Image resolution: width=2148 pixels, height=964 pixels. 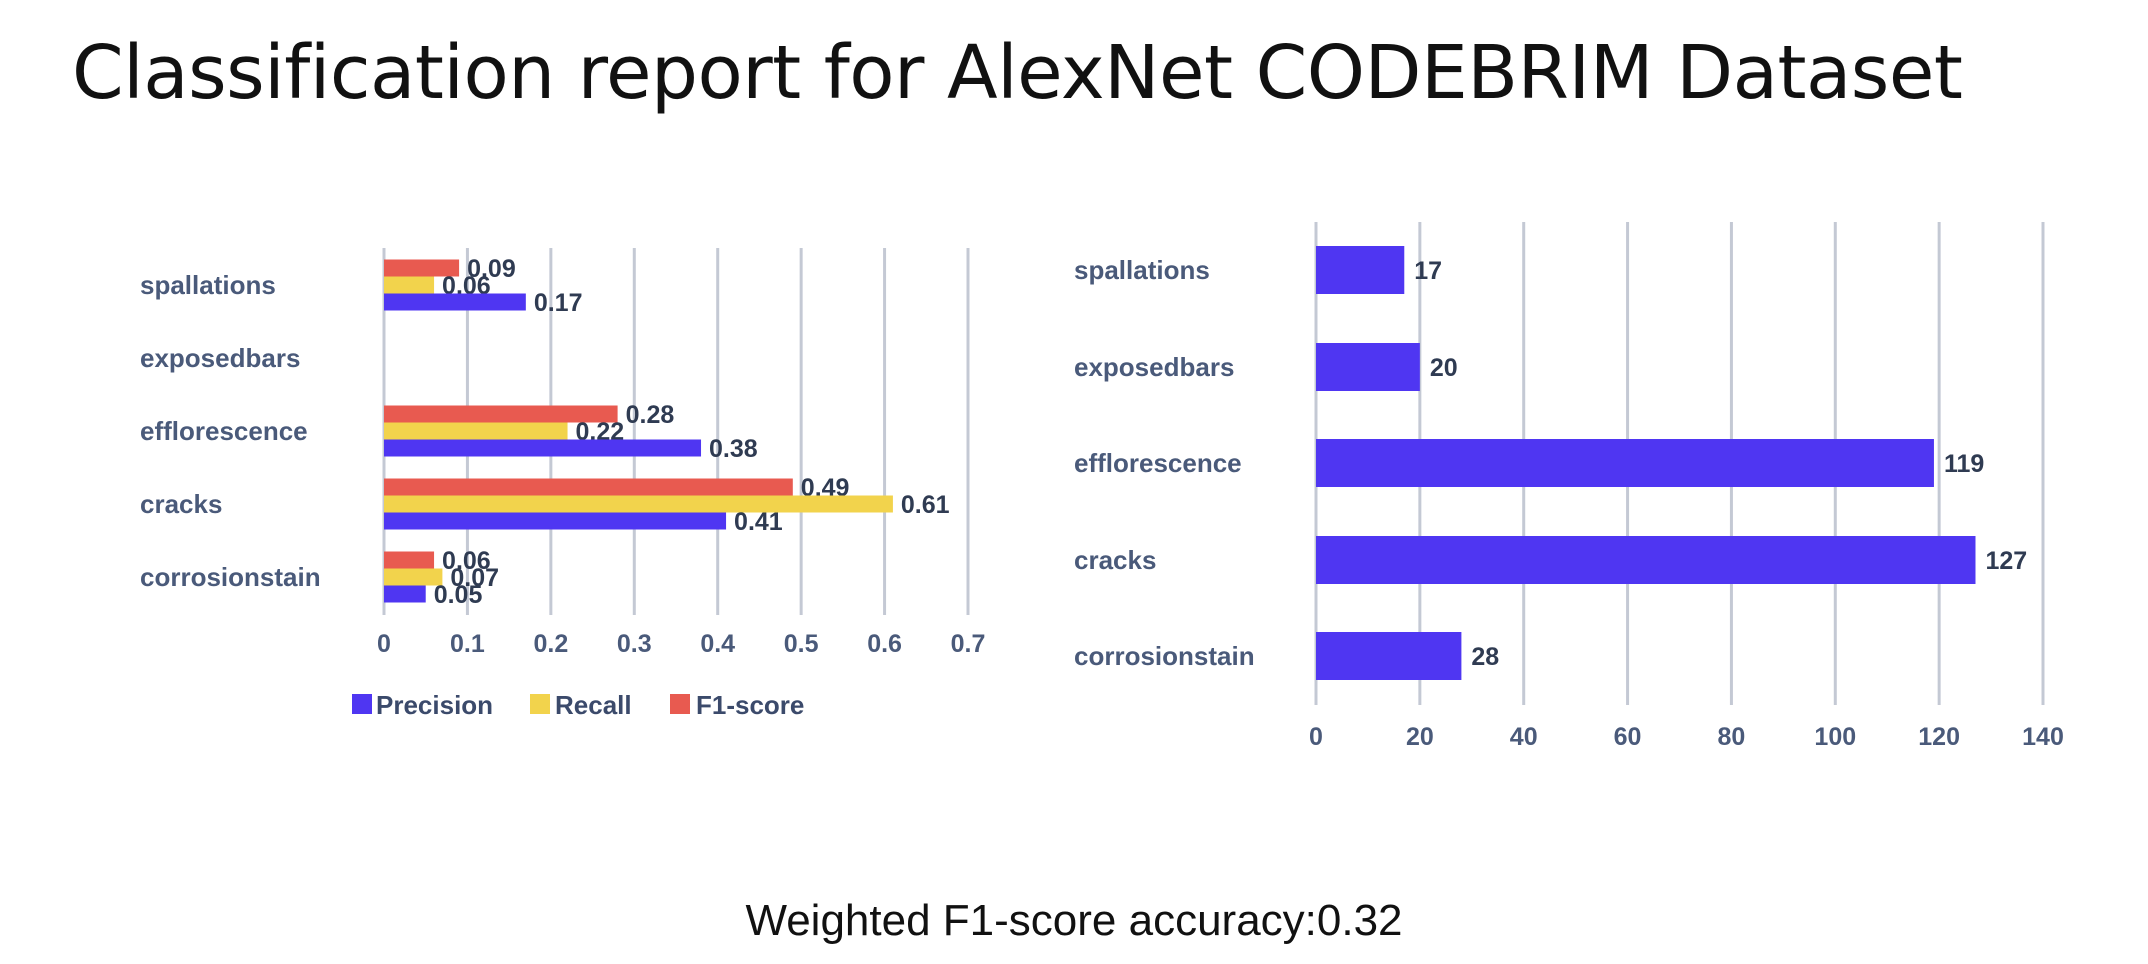 What do you see at coordinates (733, 449) in the screenshot?
I see `data-label-precision-efflorescence: 0.38` at bounding box center [733, 449].